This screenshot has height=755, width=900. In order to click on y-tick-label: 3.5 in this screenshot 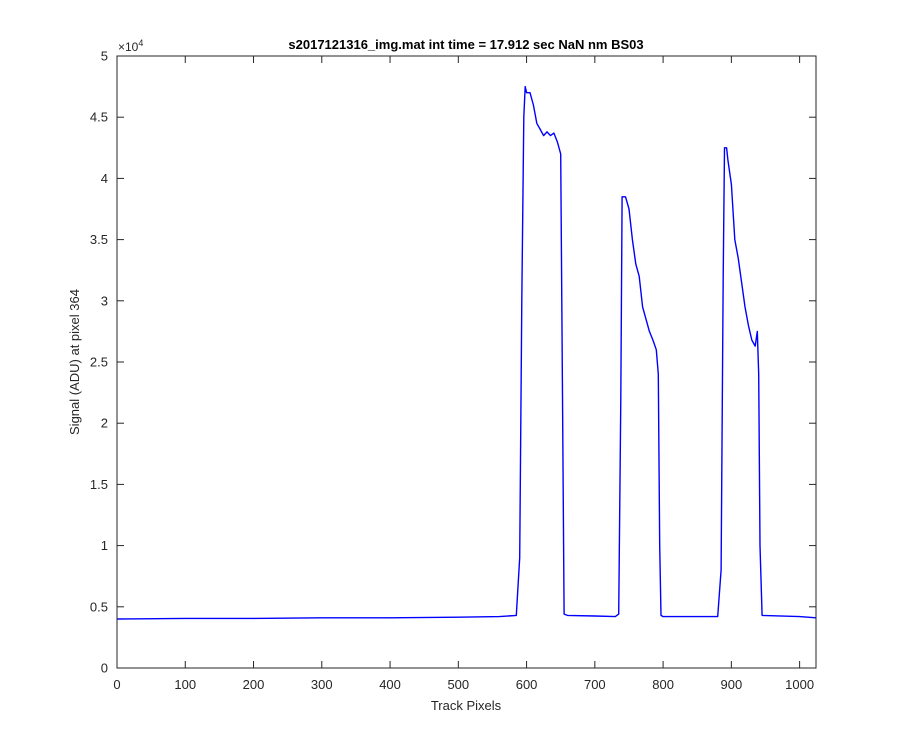, I will do `click(99, 239)`.